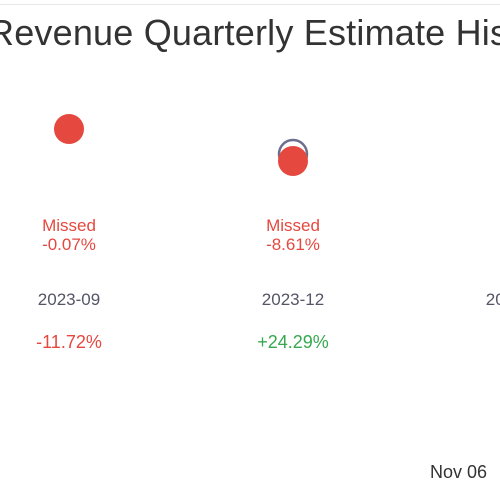 Image resolution: width=500 pixels, height=500 pixels. I want to click on footer-date: Nov 06, so click(459, 472).